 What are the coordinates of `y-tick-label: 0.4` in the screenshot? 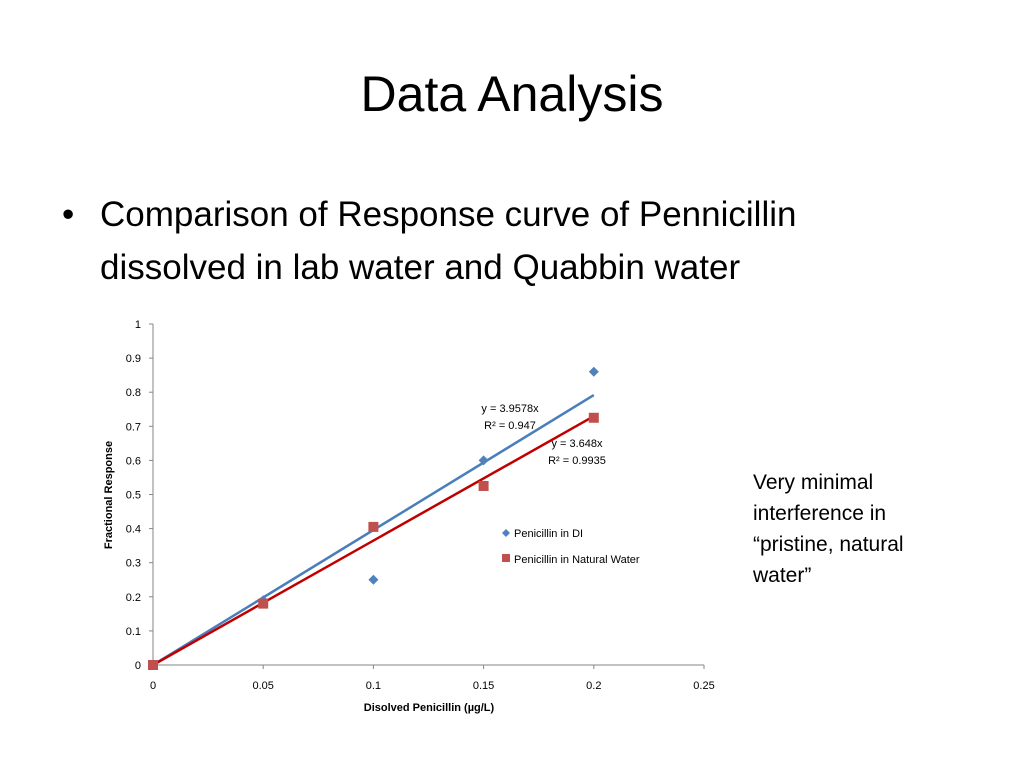 It's located at (133, 530).